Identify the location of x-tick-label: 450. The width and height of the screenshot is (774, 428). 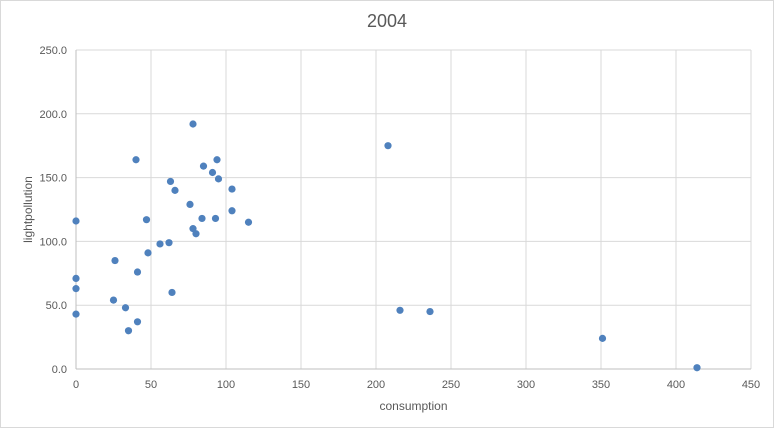
(751, 385).